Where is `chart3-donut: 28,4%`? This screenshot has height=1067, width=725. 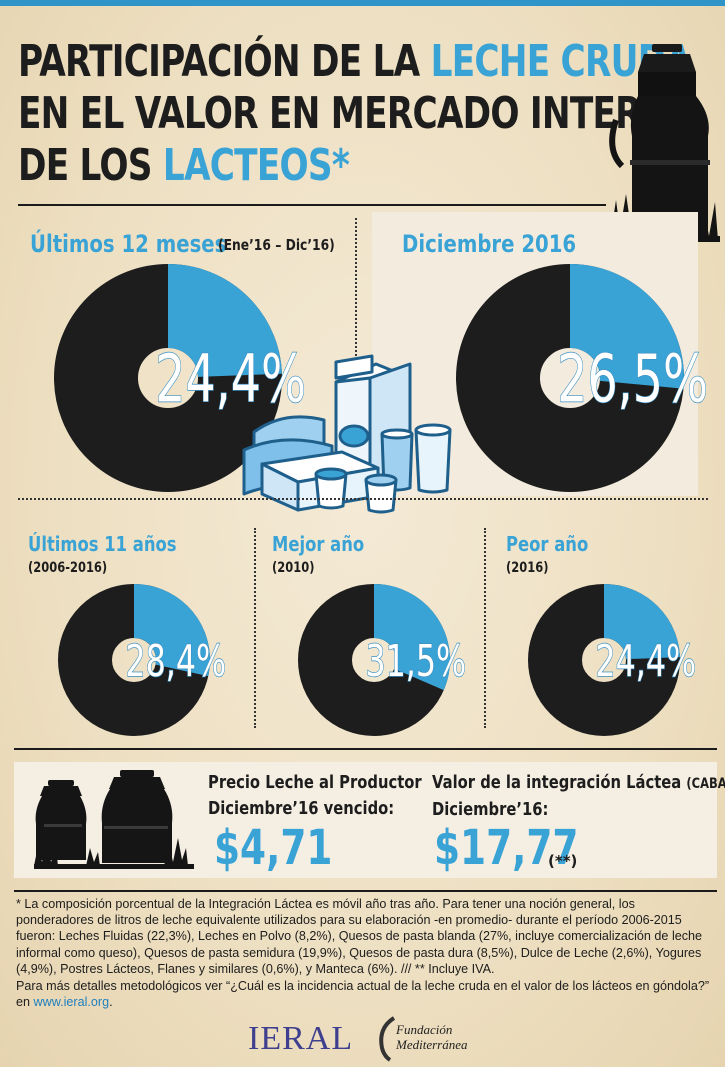 chart3-donut: 28,4% is located at coordinates (142, 660).